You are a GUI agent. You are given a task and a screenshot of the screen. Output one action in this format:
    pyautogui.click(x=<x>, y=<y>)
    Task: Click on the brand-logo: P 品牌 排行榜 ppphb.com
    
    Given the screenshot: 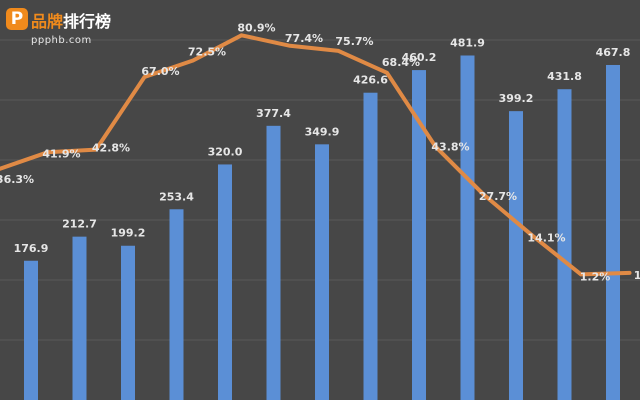 What is the action you would take?
    pyautogui.click(x=58, y=27)
    